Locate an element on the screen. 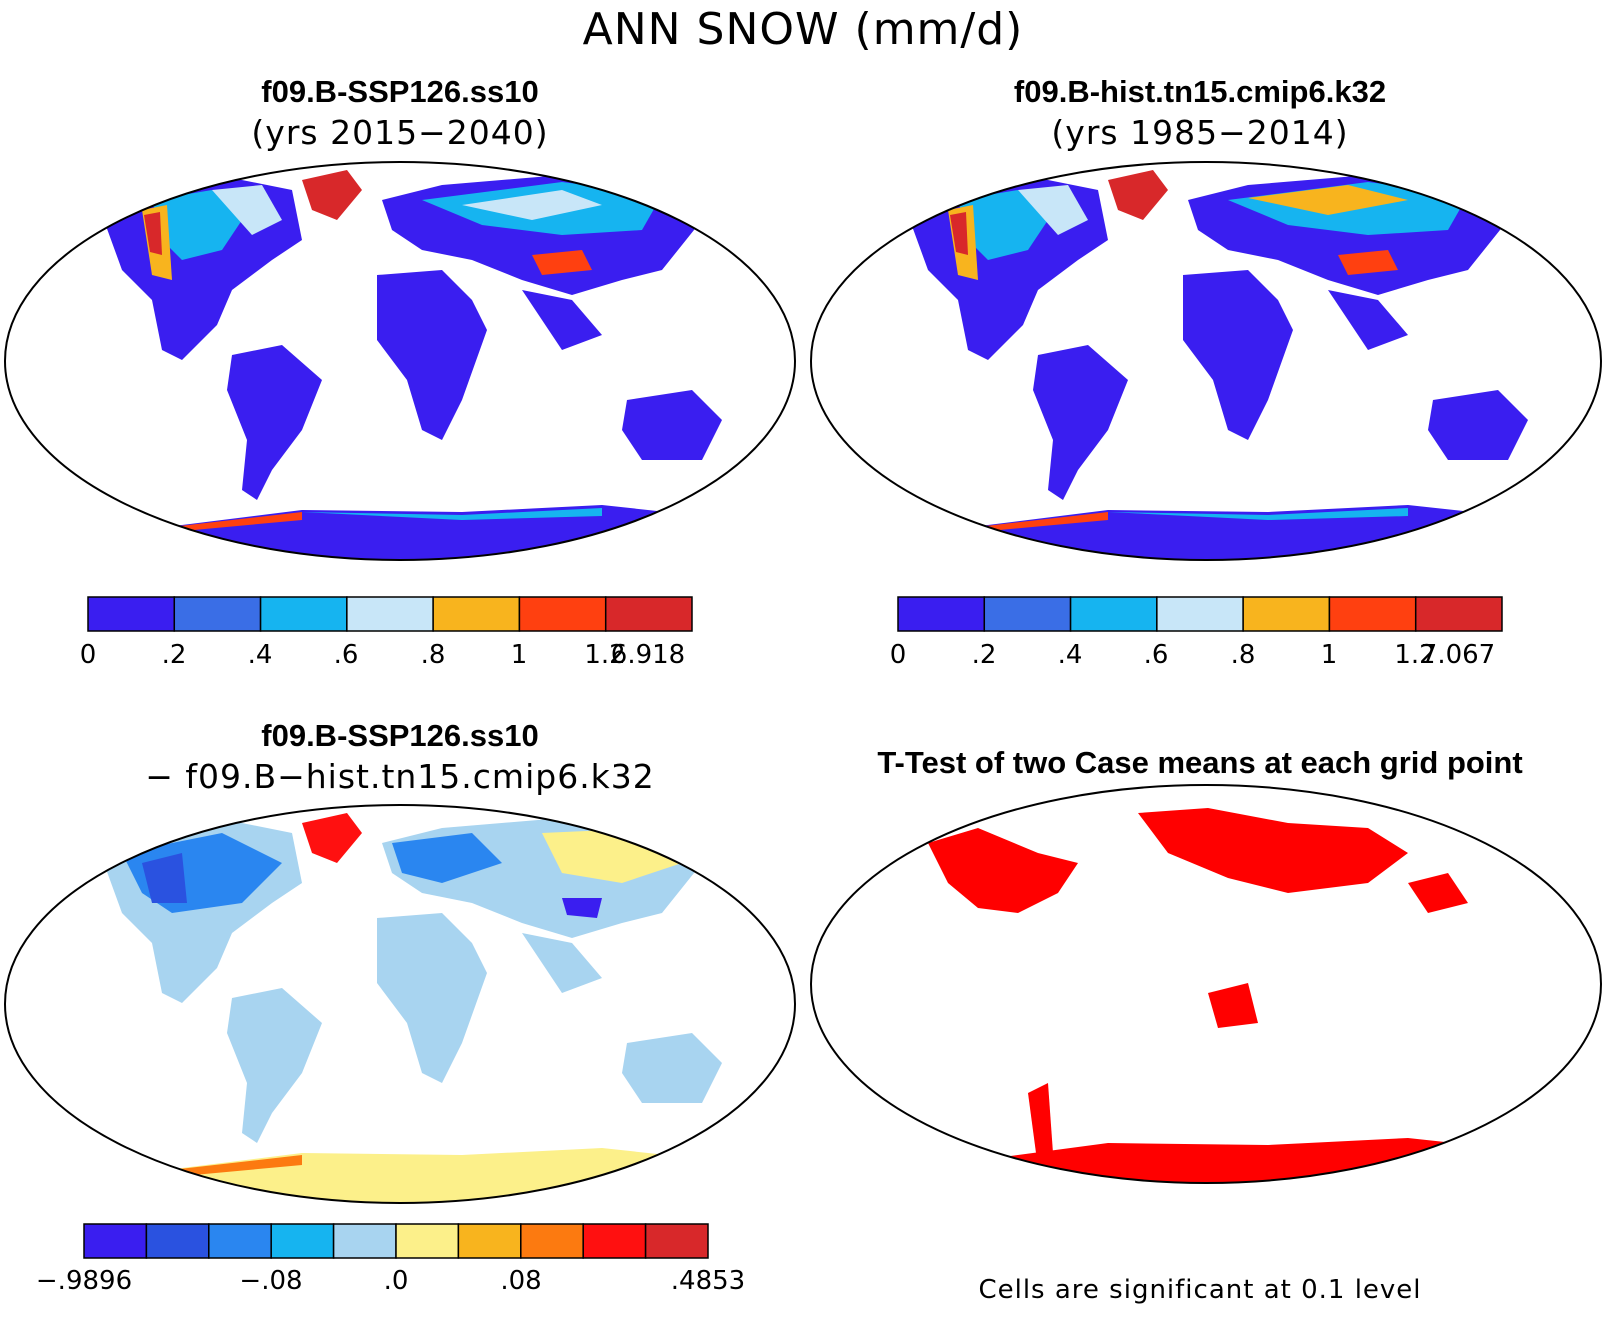  colorbar-tick-label: 7.067 is located at coordinates (1458, 655).